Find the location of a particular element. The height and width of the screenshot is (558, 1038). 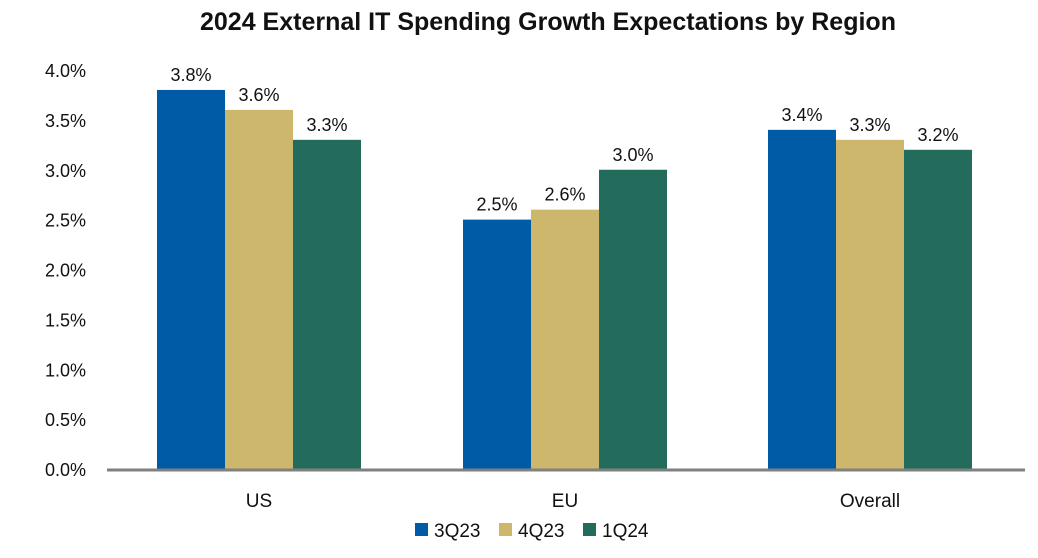

bar-3Q23-EU is located at coordinates (497, 344).